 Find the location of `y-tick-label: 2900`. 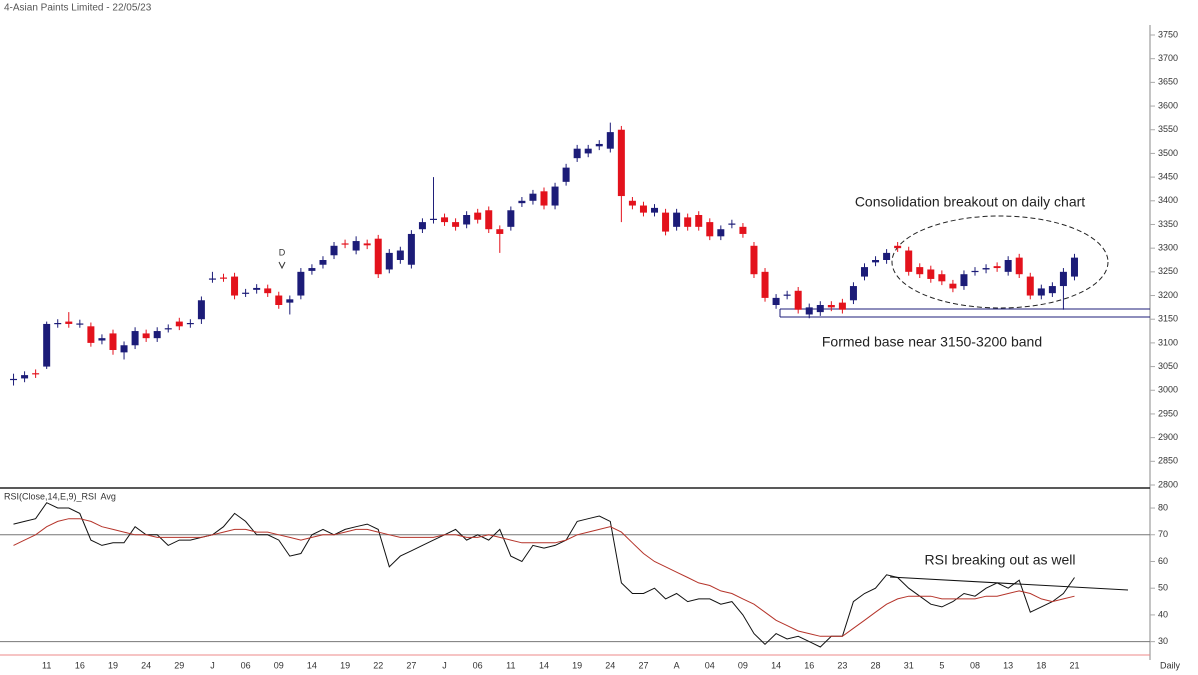

y-tick-label: 2900 is located at coordinates (1168, 437).